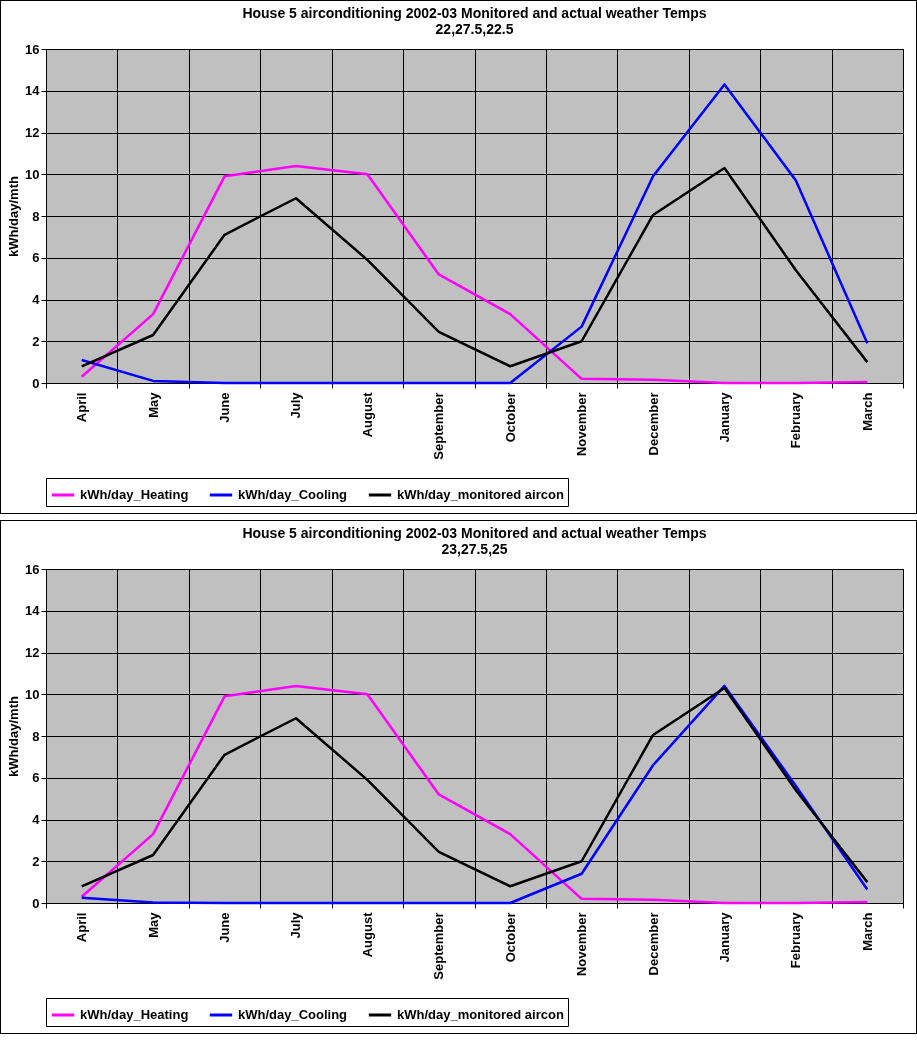 The image size is (917, 1044). I want to click on chart-subtitle: 23,27.5,25, so click(474, 549).